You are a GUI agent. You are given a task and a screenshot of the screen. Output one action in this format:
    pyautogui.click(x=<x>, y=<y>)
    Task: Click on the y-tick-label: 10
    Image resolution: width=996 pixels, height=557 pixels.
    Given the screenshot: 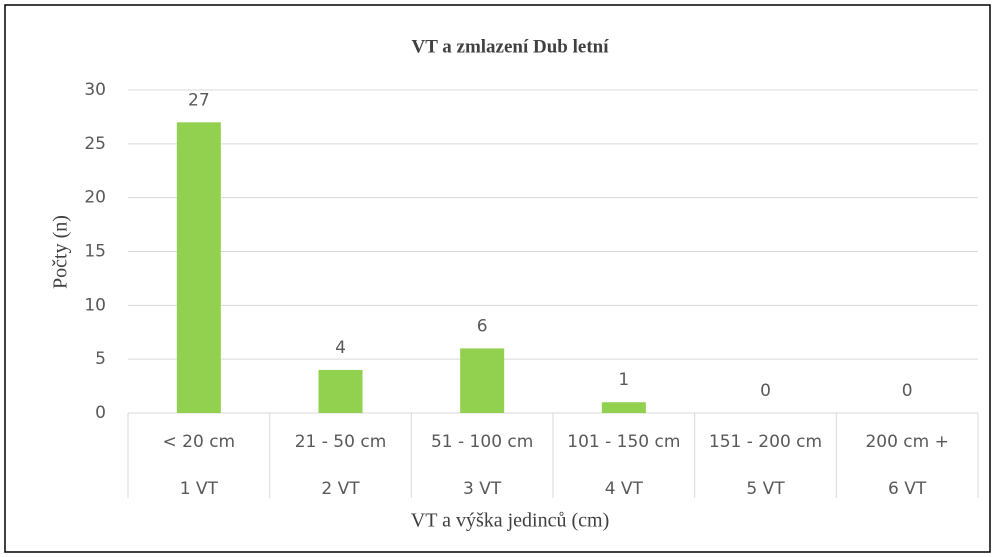 What is the action you would take?
    pyautogui.click(x=95, y=305)
    